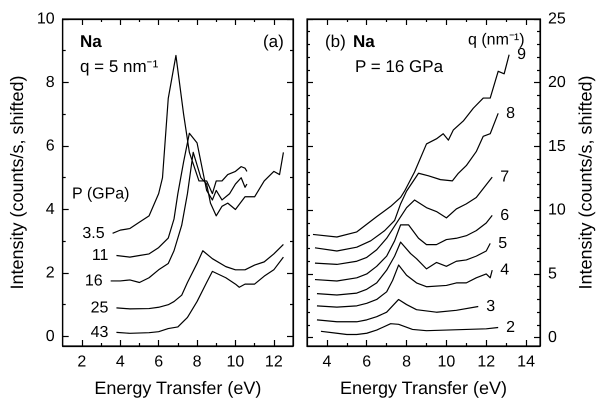 This screenshot has height=402, width=603. Describe the element at coordinates (505, 215) in the screenshot. I see `series-label: 6` at that location.